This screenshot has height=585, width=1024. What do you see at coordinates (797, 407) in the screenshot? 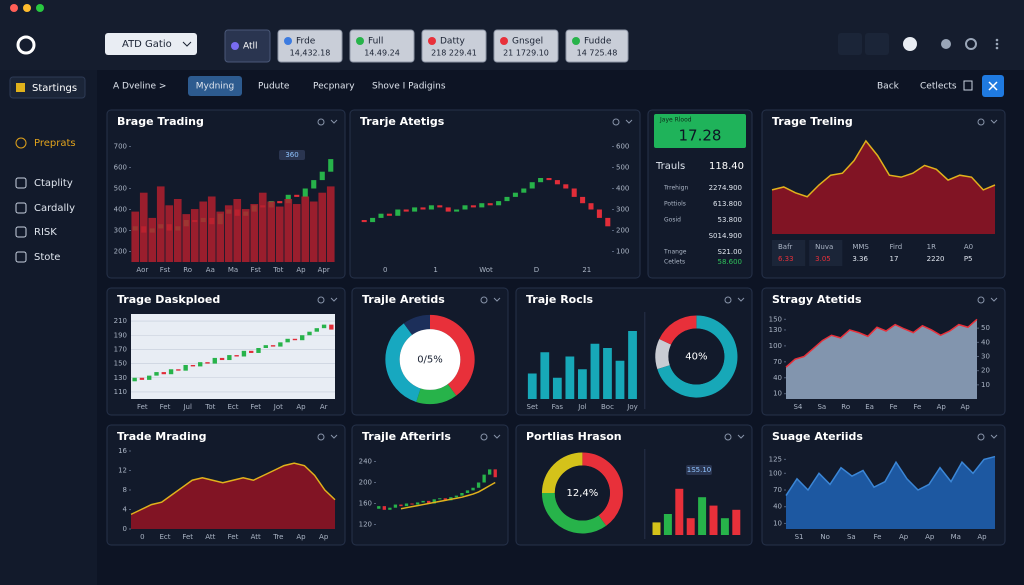
I see `x-tick-label: S4` at bounding box center [797, 407].